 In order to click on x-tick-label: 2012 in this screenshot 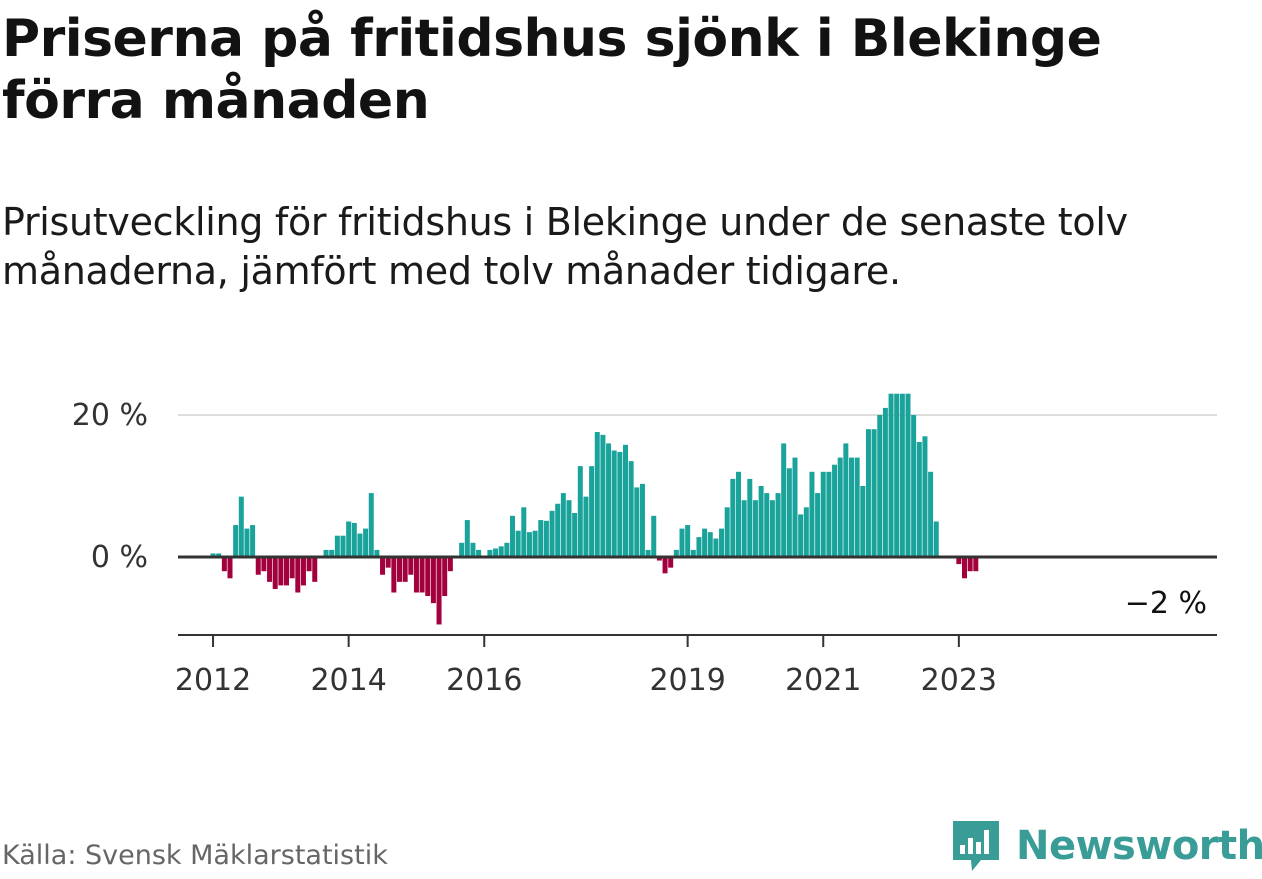, I will do `click(213, 680)`.